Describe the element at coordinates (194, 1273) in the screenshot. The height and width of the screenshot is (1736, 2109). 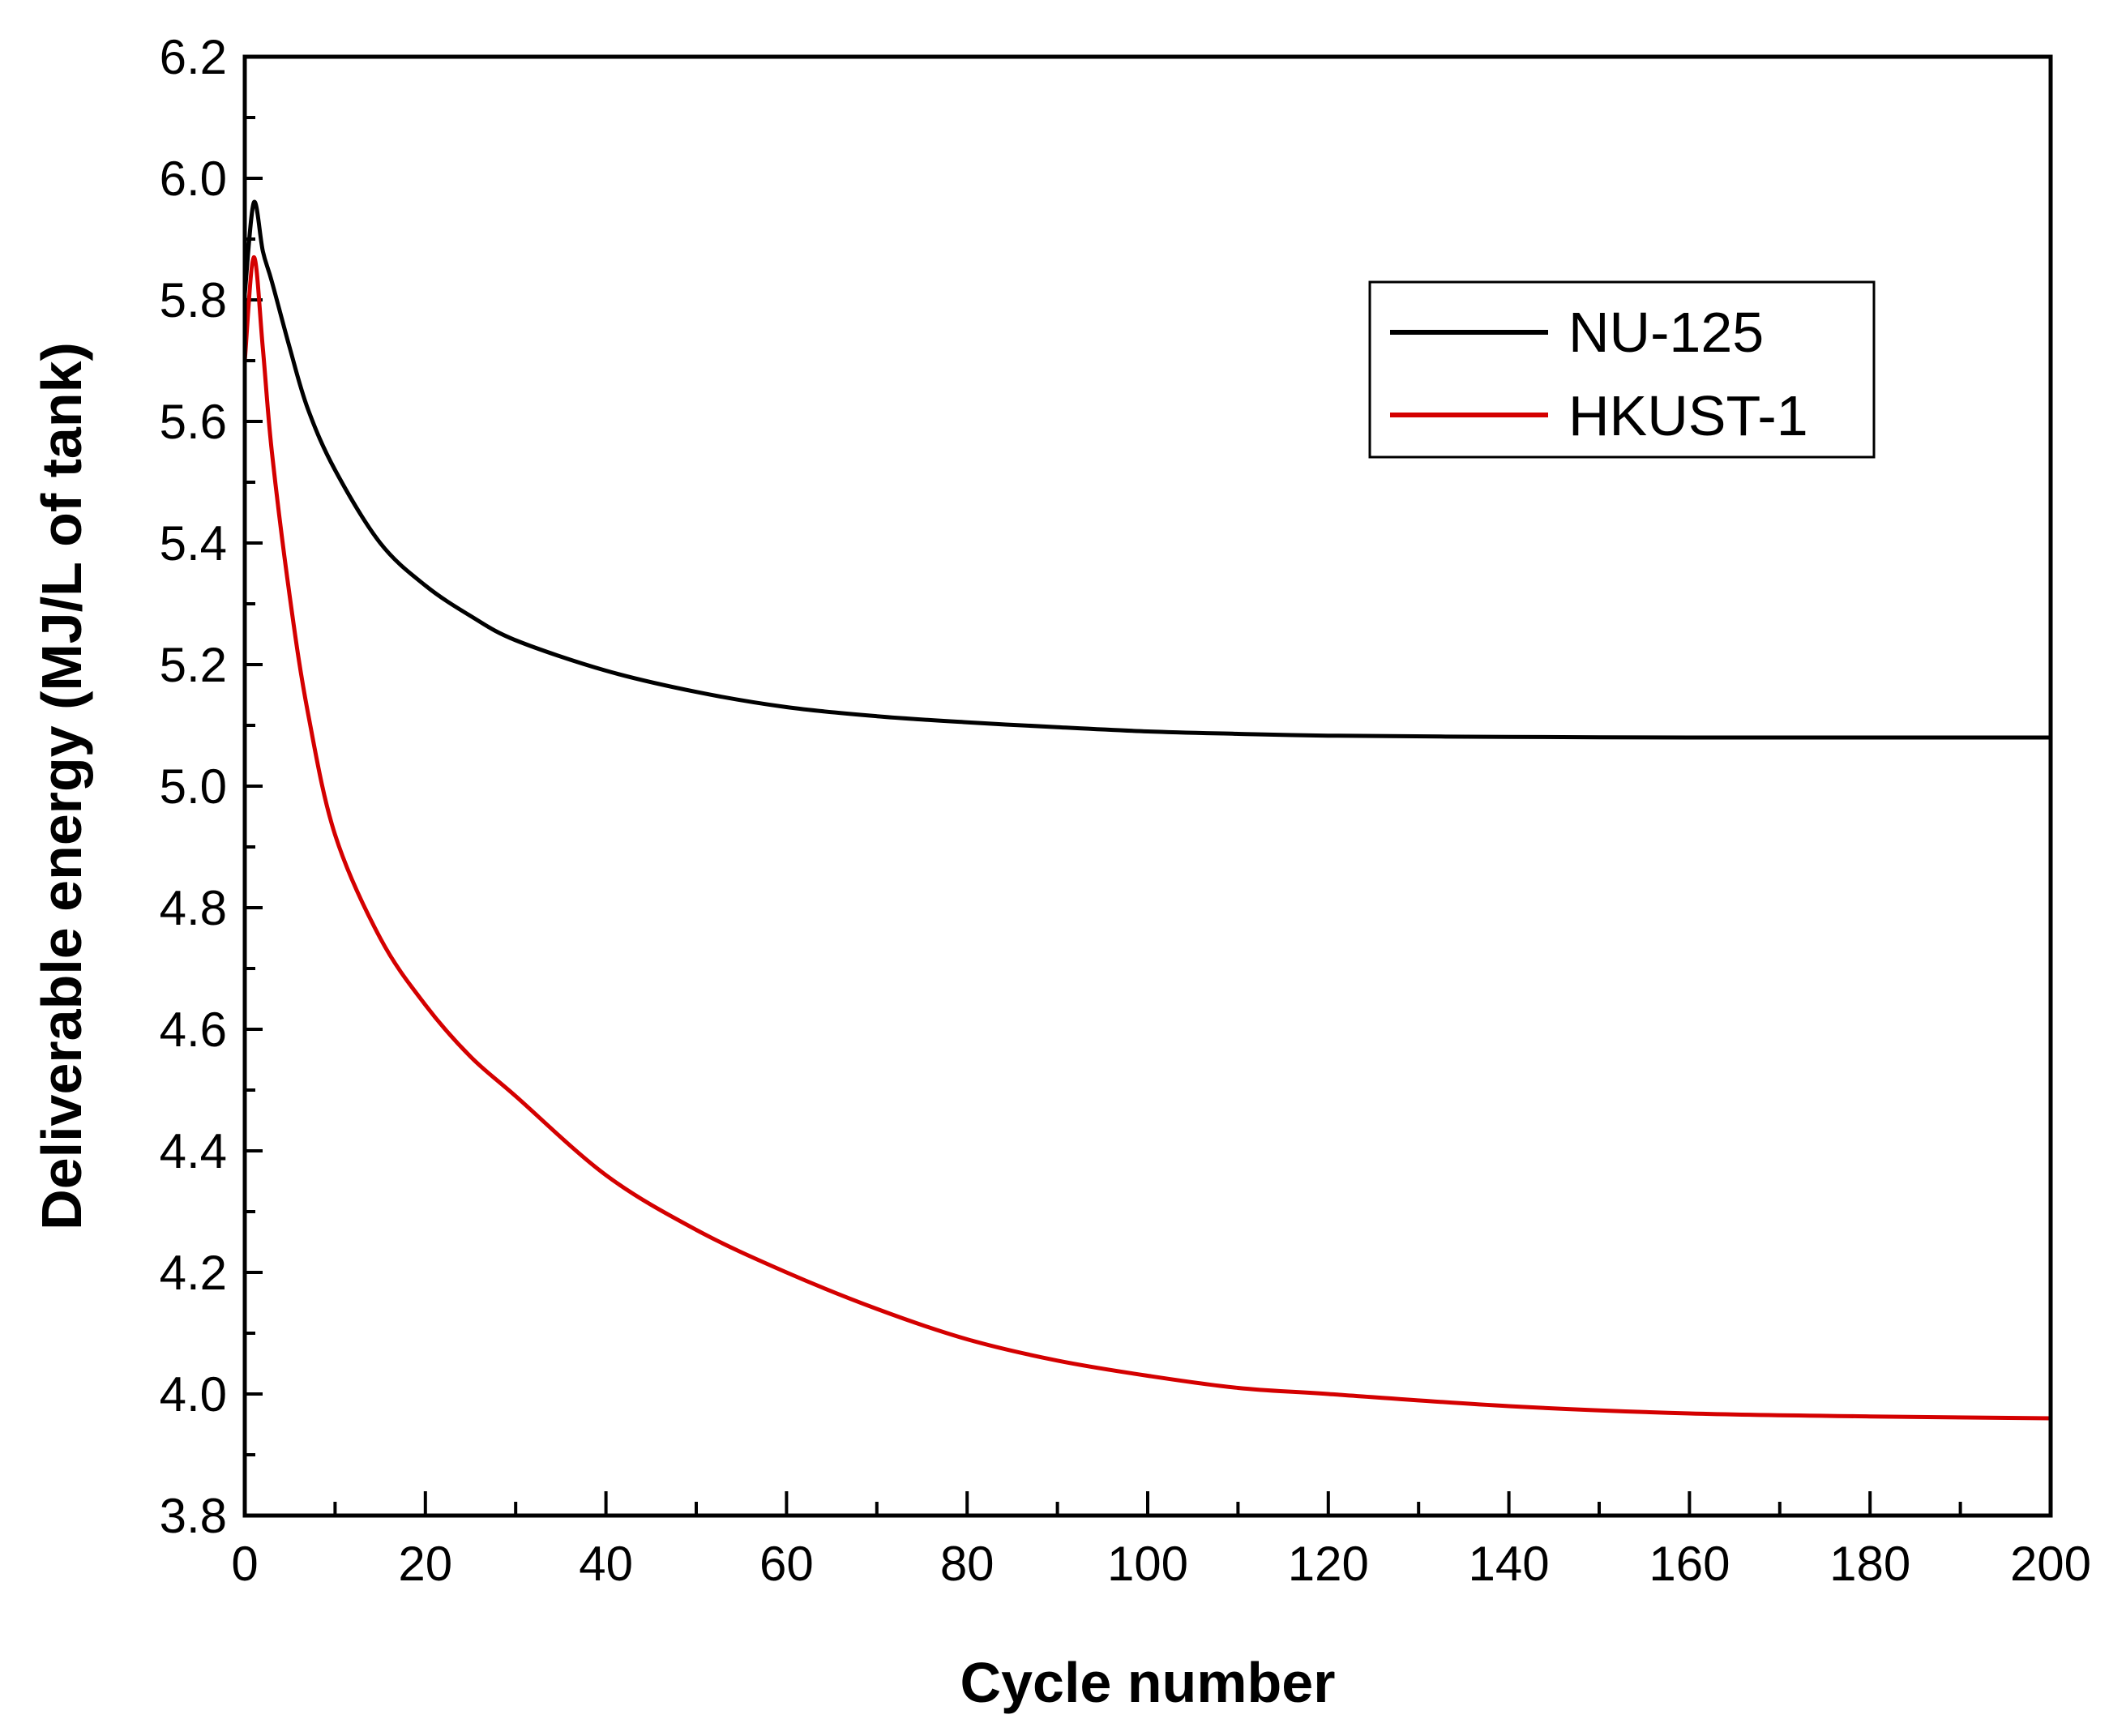
I see `y-tick-label: 4.2` at that location.